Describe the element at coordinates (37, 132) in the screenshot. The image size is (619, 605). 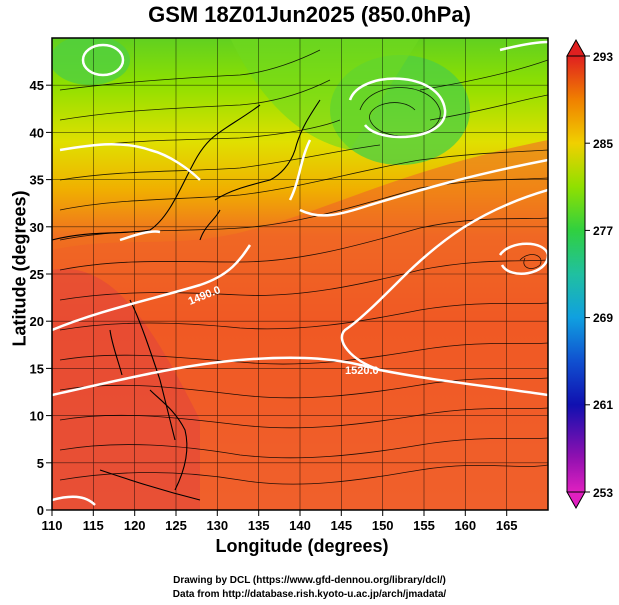
I see `y-tick-label: 40` at that location.